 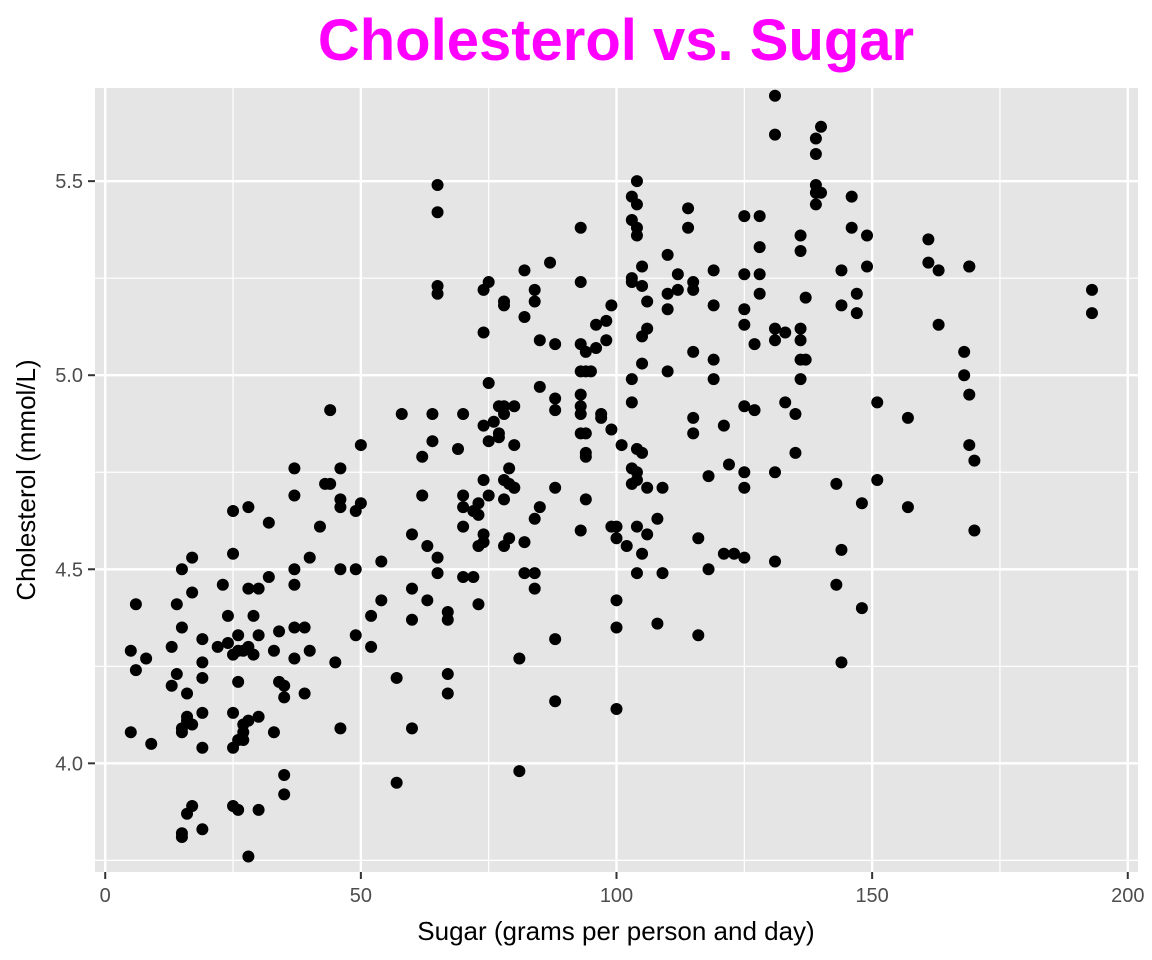 I want to click on x-tick-label: 200, so click(x=1127, y=896).